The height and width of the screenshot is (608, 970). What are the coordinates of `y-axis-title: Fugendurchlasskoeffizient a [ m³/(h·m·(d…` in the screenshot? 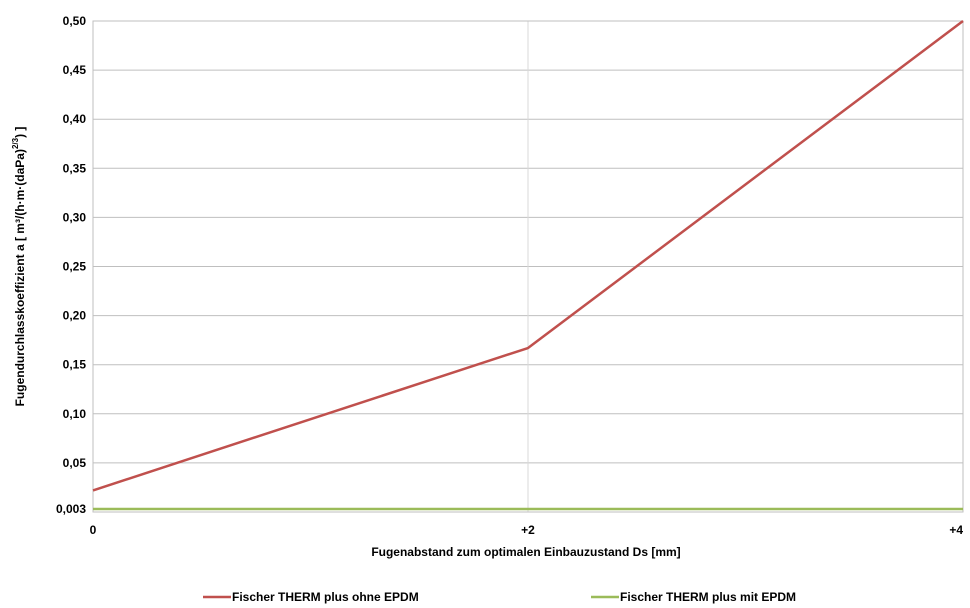 It's located at (19, 267).